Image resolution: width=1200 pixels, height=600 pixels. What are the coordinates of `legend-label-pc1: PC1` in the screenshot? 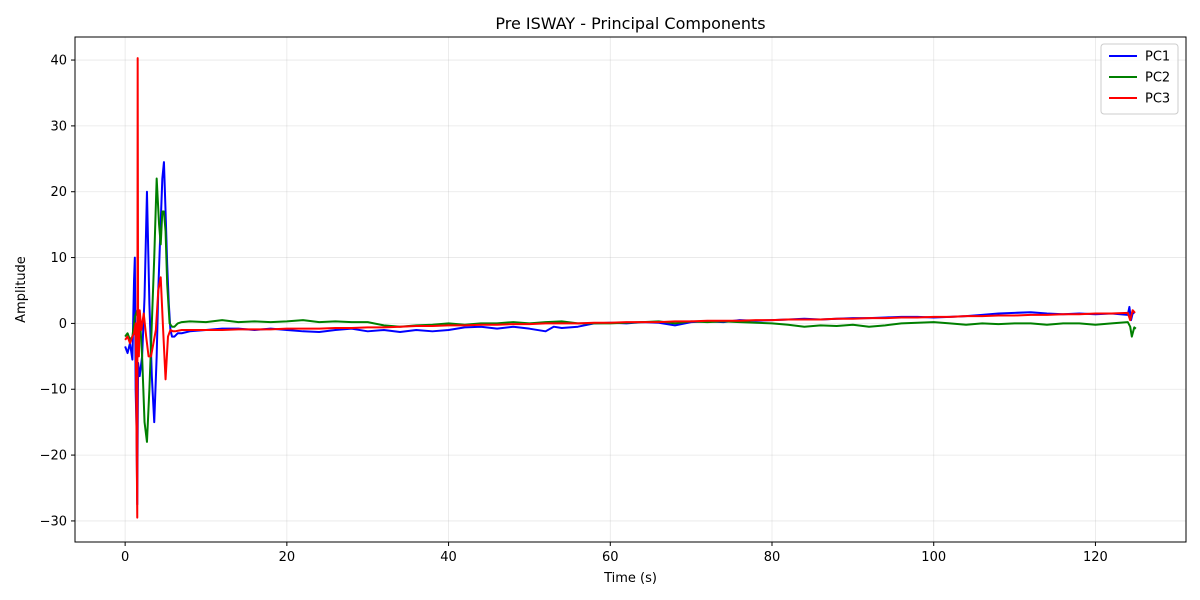 It's located at (1157, 57).